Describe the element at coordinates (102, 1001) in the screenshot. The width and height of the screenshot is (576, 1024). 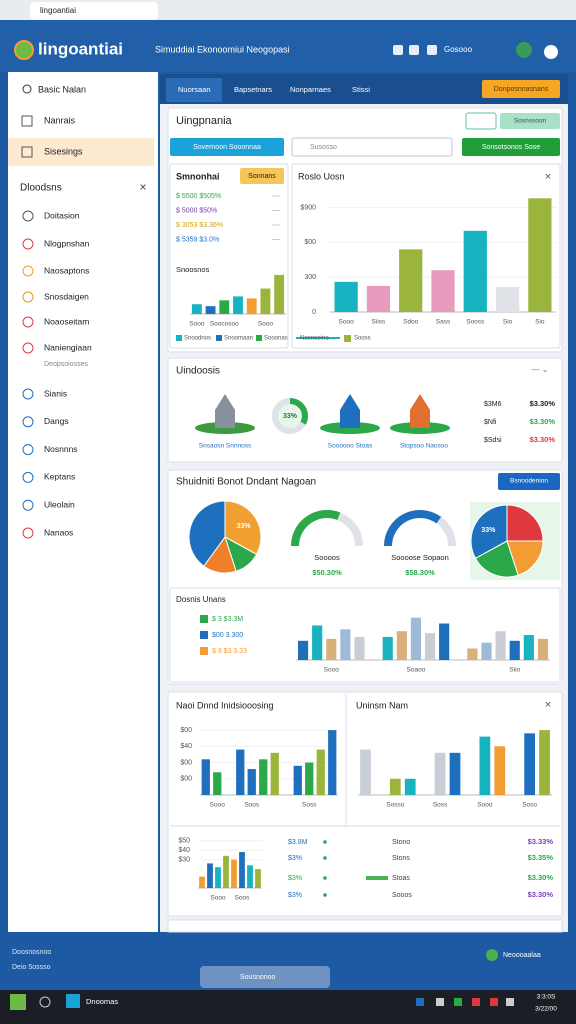
I see `taskbar-app-label: Dnoomas` at that location.